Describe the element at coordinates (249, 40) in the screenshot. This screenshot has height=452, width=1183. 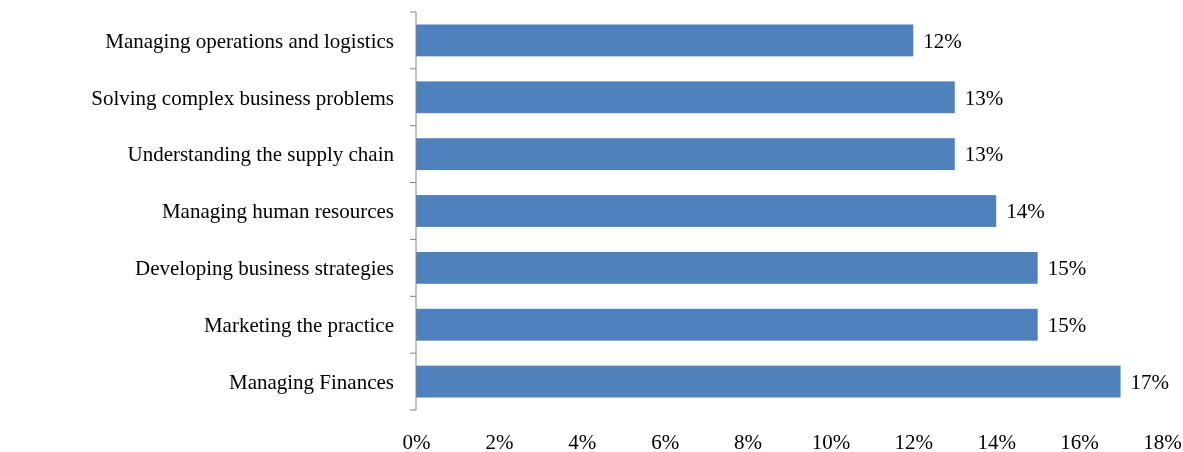
I see `y-tick-label: Managing operations and logistics` at that location.